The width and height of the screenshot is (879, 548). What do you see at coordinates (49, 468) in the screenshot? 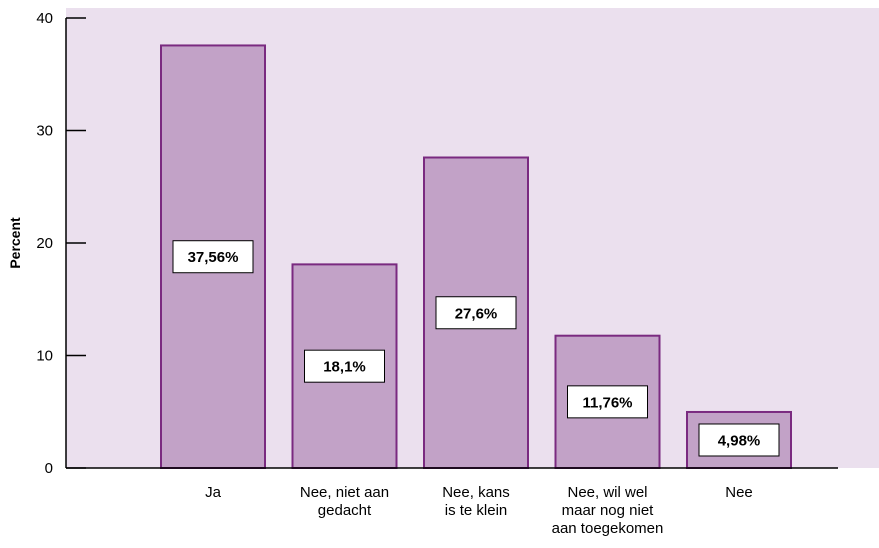
I see `y-tick-label-0: 0` at bounding box center [49, 468].